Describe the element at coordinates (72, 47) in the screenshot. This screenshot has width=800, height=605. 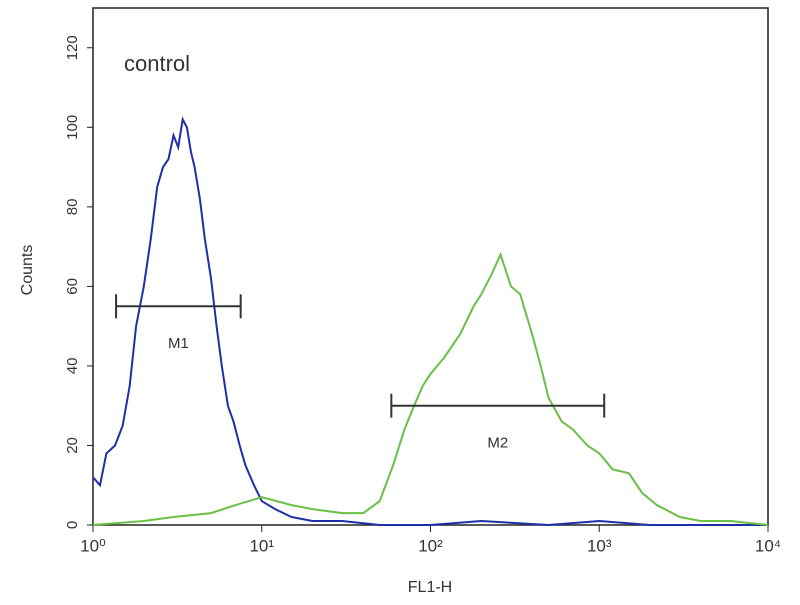
I see `y-tick-label: 120` at that location.